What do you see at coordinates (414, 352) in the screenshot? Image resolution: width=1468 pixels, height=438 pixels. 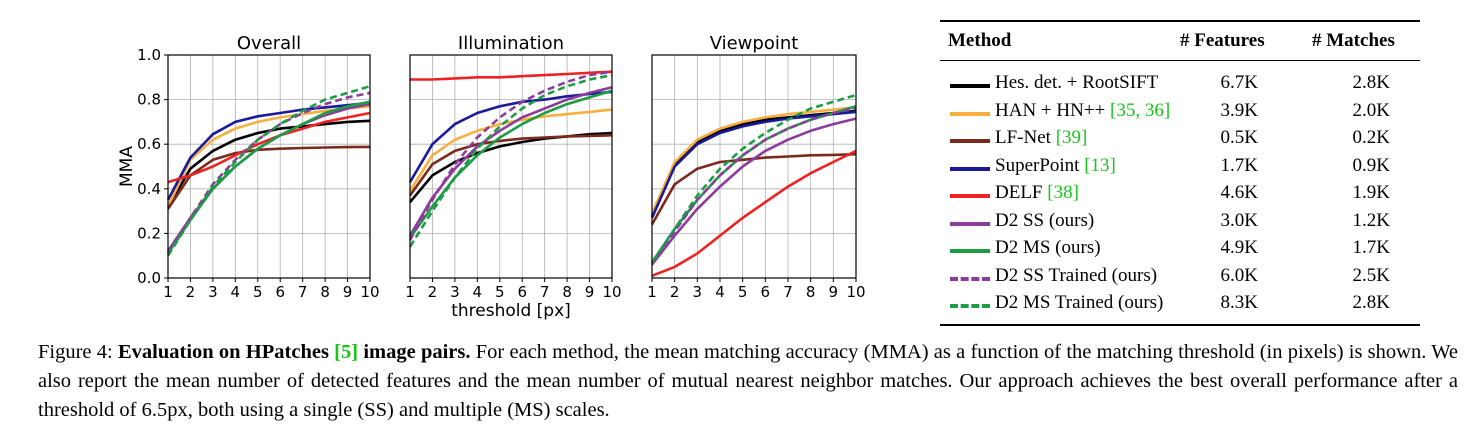 I see `caption-bold-b: image pairs.` at bounding box center [414, 352].